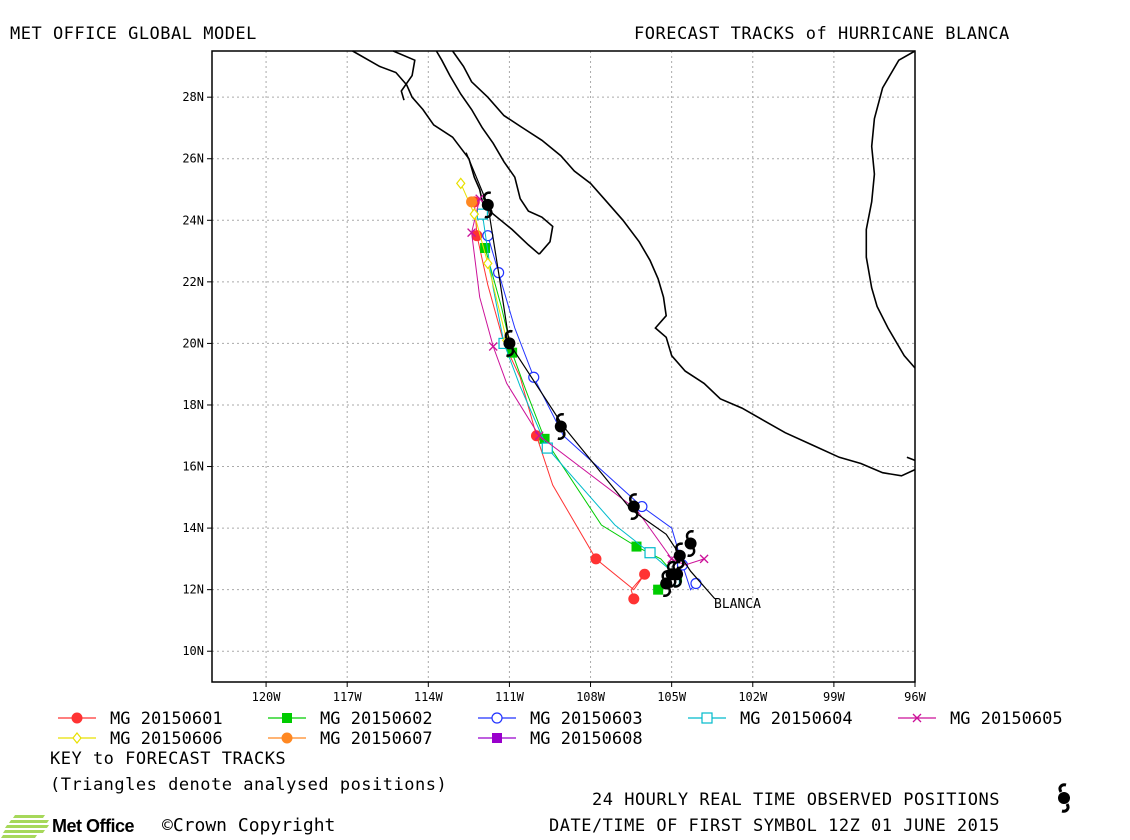 The width and height of the screenshot is (1130, 840). I want to click on legend-label: MG 20150602, so click(376, 719).